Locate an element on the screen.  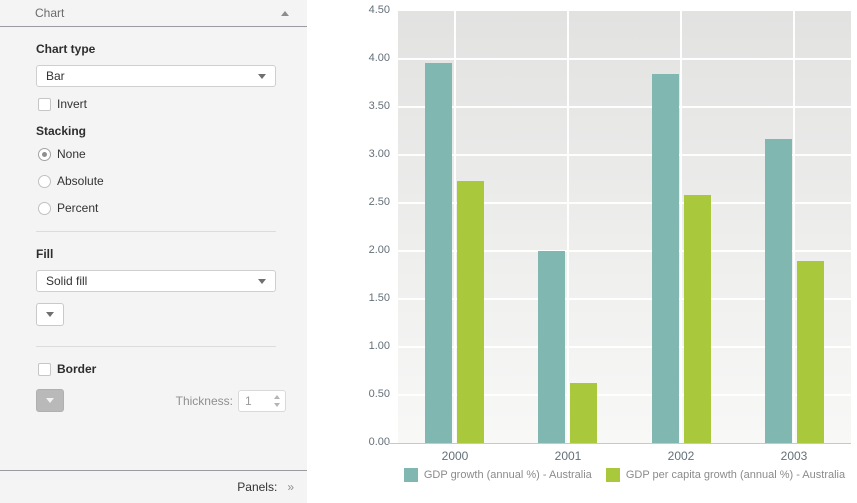
y-axis-label: 2.00 is located at coordinates (379, 250).